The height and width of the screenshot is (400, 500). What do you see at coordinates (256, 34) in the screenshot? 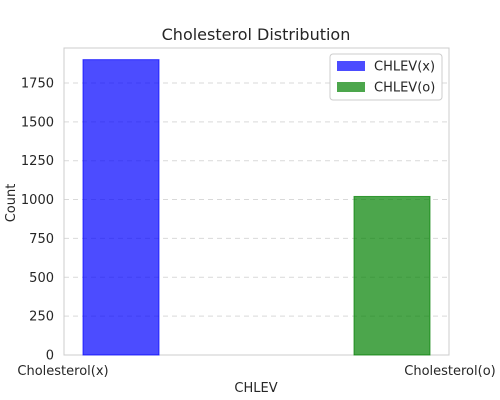
I see `chart-title: Cholesterol Distribution` at bounding box center [256, 34].